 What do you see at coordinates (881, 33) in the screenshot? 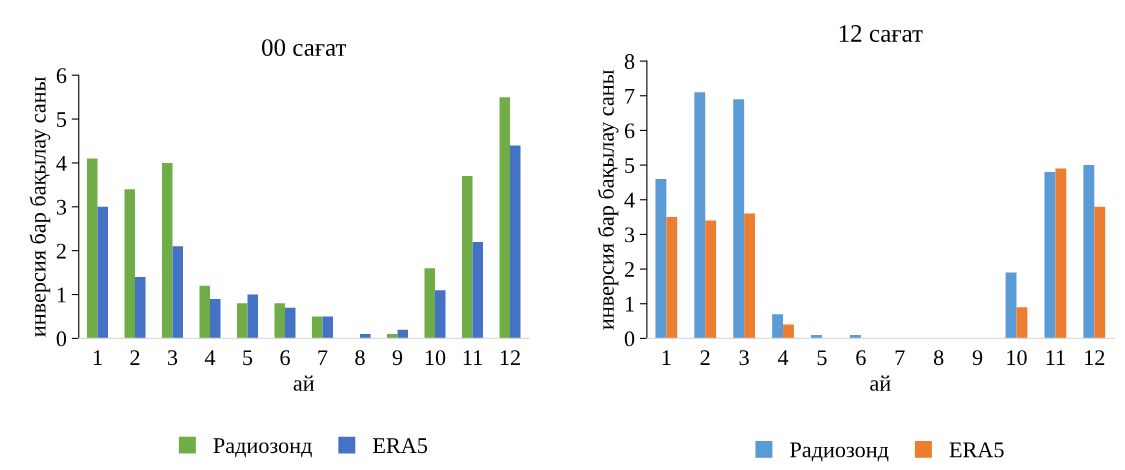
I see `chart-title: 12 сағат` at bounding box center [881, 33].